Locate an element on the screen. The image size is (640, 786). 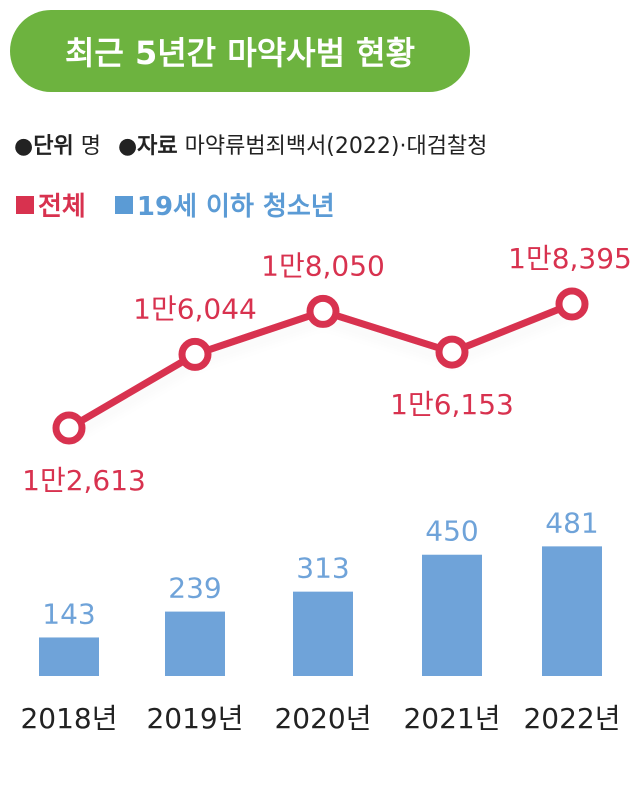
x-tick-label-2019년: 2019년 is located at coordinates (194, 718).